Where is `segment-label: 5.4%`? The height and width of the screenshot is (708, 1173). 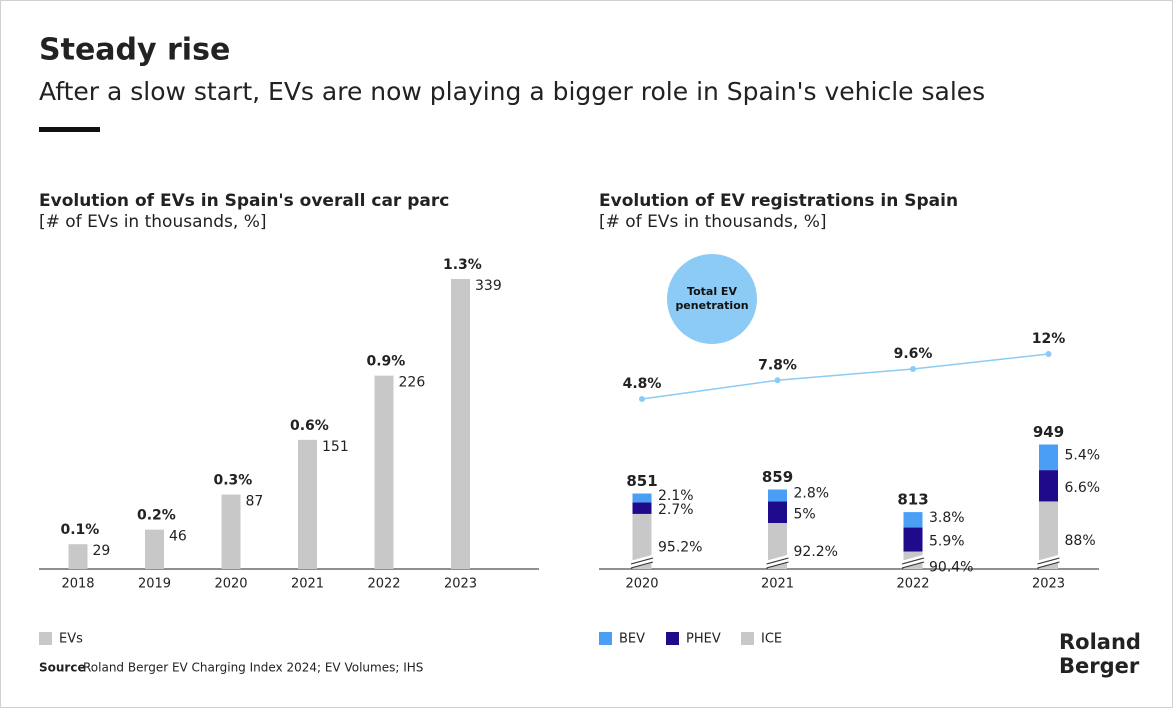 segment-label: 5.4% is located at coordinates (1083, 455).